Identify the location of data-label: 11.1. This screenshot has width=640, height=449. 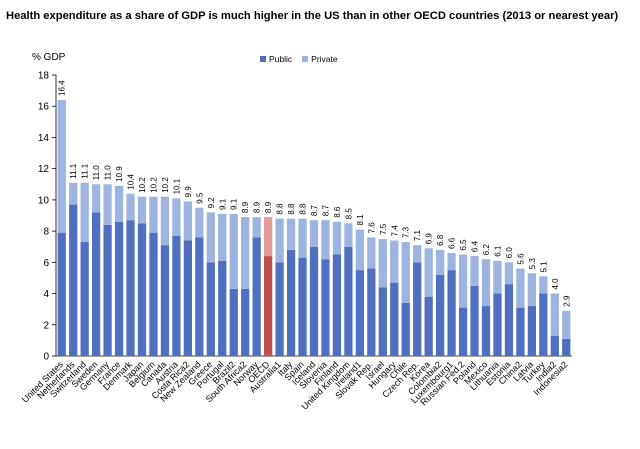
(73, 171).